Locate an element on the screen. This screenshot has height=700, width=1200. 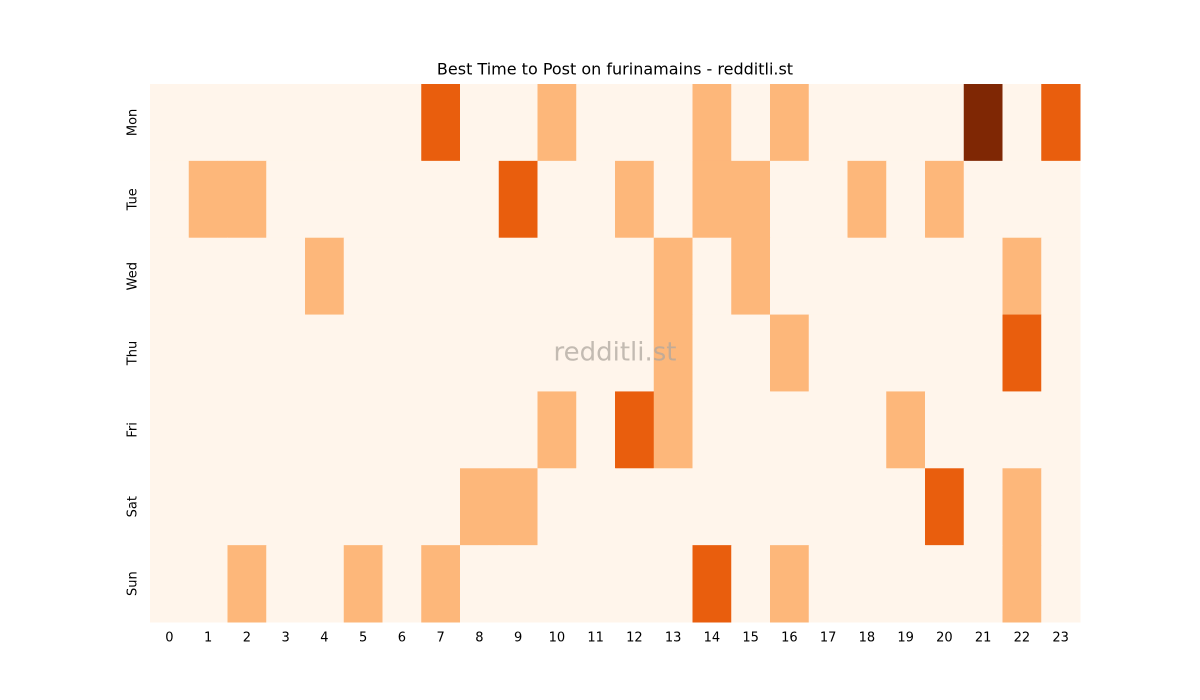
x-tick-label: 11 is located at coordinates (595, 638).